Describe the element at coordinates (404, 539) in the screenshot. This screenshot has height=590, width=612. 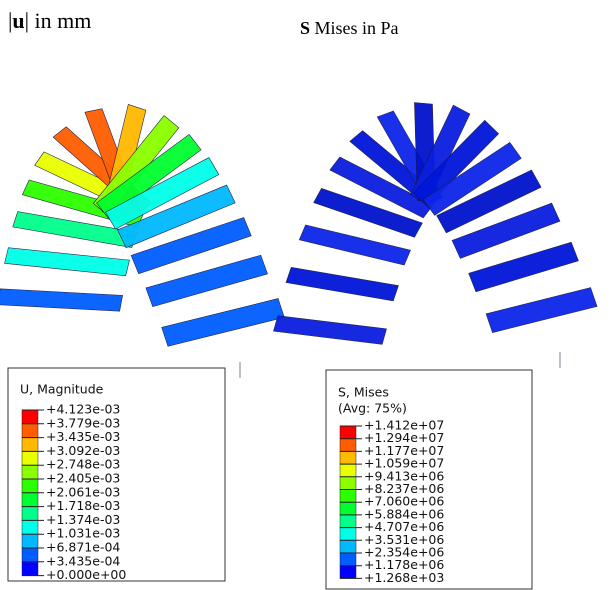
I see `legend-label: +3.531e+06` at that location.